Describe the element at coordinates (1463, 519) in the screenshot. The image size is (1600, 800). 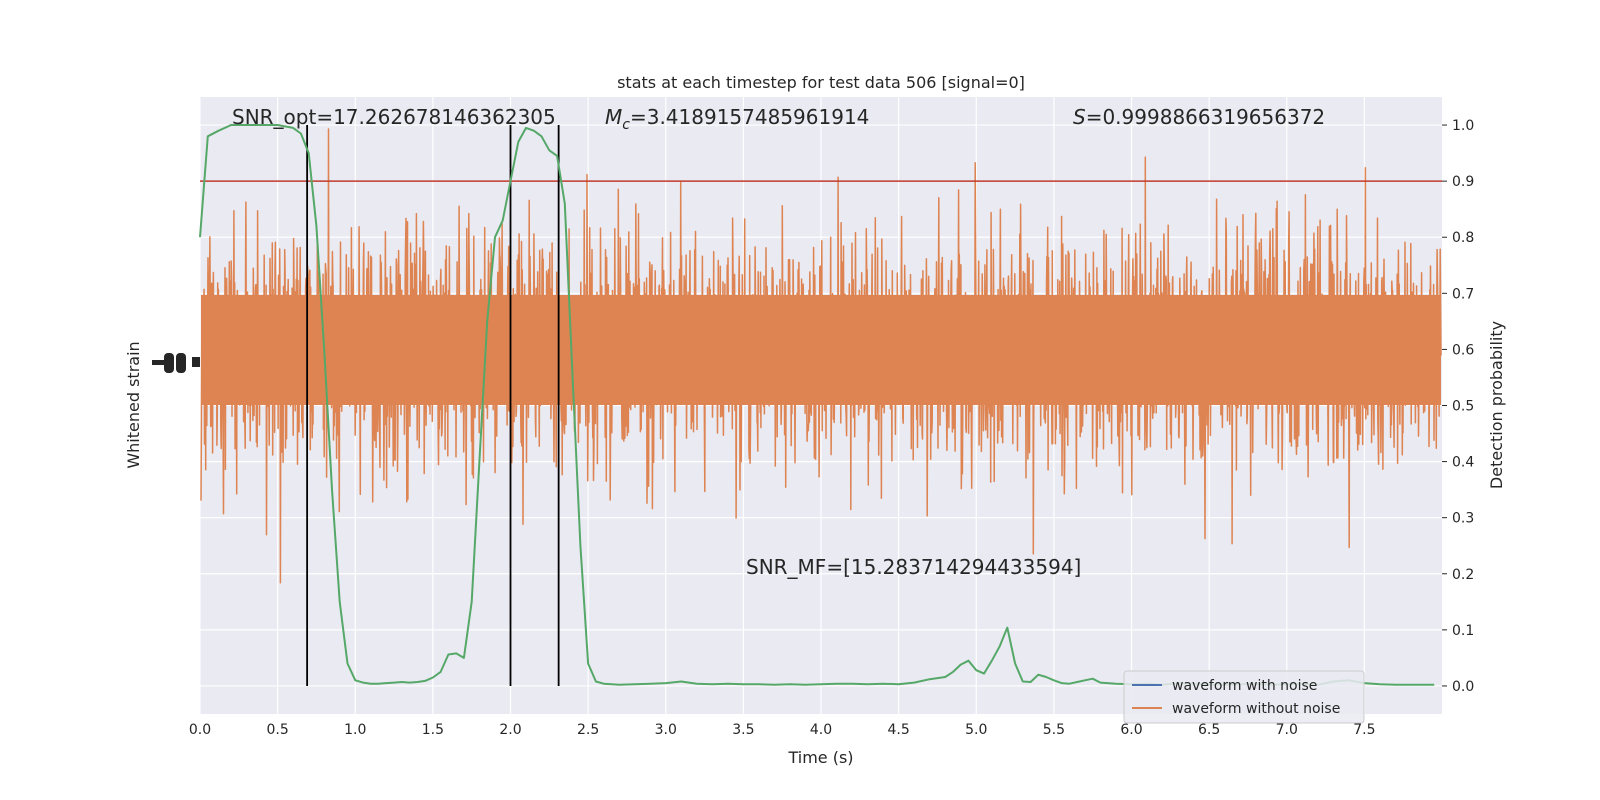
I see `y-tick-label: 0.3` at that location.